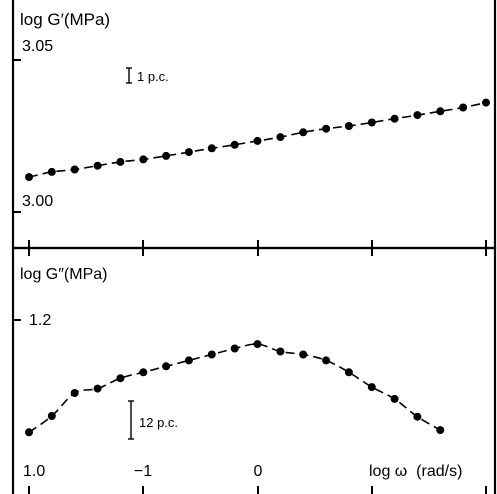 This screenshot has width=497, height=494. I want to click on y-tick-label: 1.0, so click(34, 471).